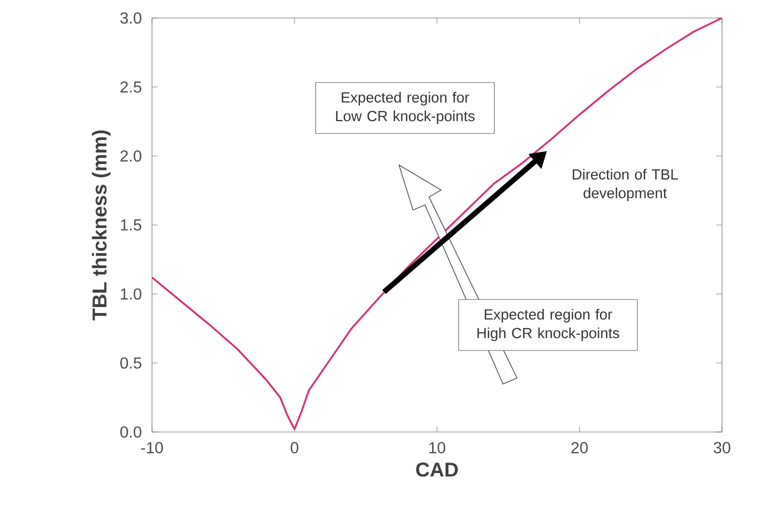  I want to click on x-tick-label: 0, so click(294, 448).